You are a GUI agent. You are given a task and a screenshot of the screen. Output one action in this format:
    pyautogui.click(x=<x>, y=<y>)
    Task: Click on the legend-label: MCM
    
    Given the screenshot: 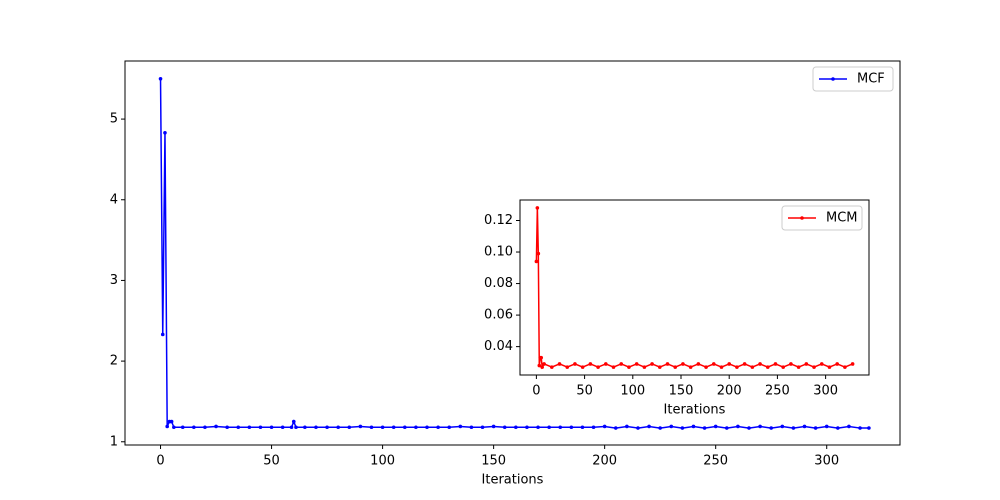 What is the action you would take?
    pyautogui.click(x=842, y=218)
    